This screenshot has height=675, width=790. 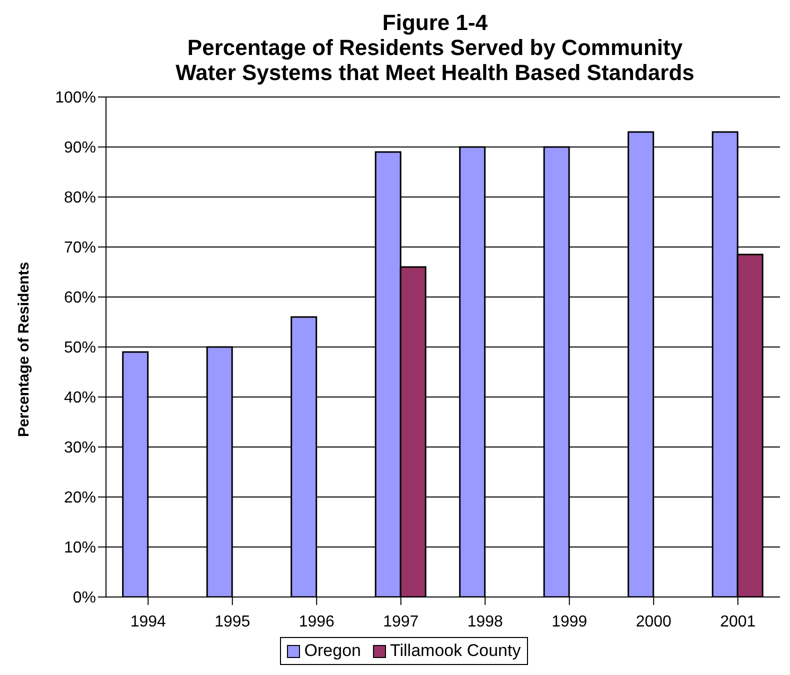 I want to click on x-tick-label: 2001, so click(x=738, y=621).